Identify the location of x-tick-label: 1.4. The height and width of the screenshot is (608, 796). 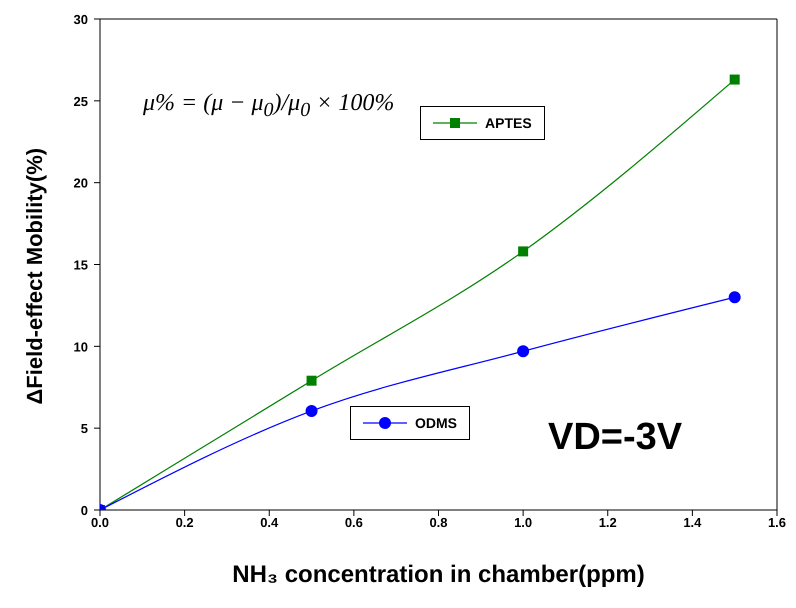
(692, 522).